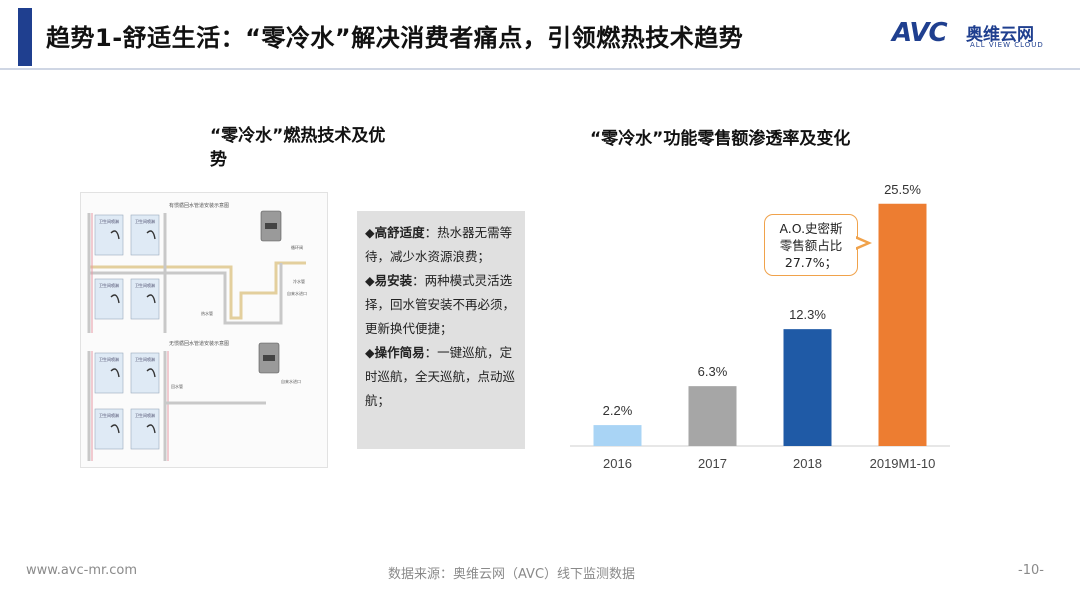 The width and height of the screenshot is (1080, 589). Describe the element at coordinates (1007, 45) in the screenshot. I see `logo-english-name: ALL VIEW CLOUD` at that location.